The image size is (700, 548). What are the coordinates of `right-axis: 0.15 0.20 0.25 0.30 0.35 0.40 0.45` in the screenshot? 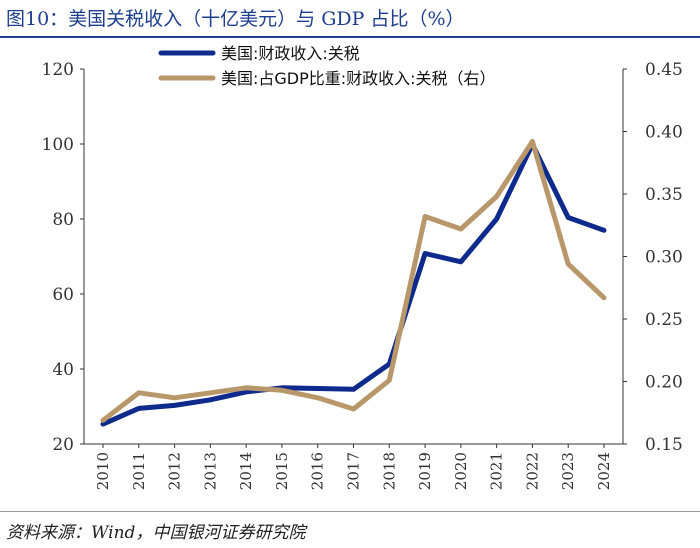 It's located at (652, 257).